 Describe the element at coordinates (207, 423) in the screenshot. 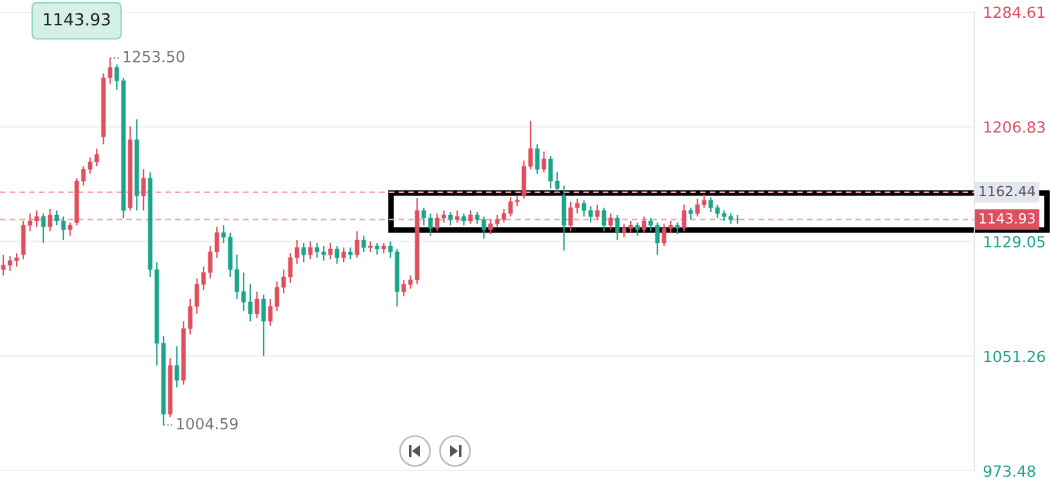

I see `annotation: 1004.59` at that location.